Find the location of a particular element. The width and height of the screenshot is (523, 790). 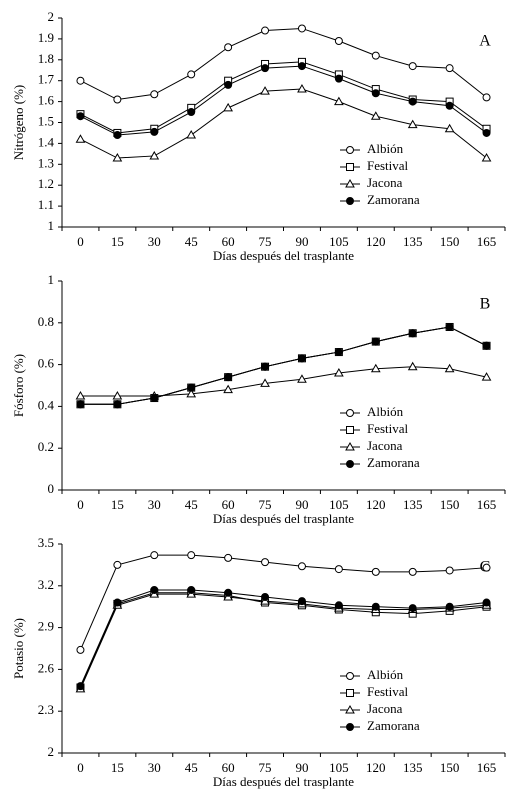

y-tick-label: 1.3 is located at coordinates (46, 162).